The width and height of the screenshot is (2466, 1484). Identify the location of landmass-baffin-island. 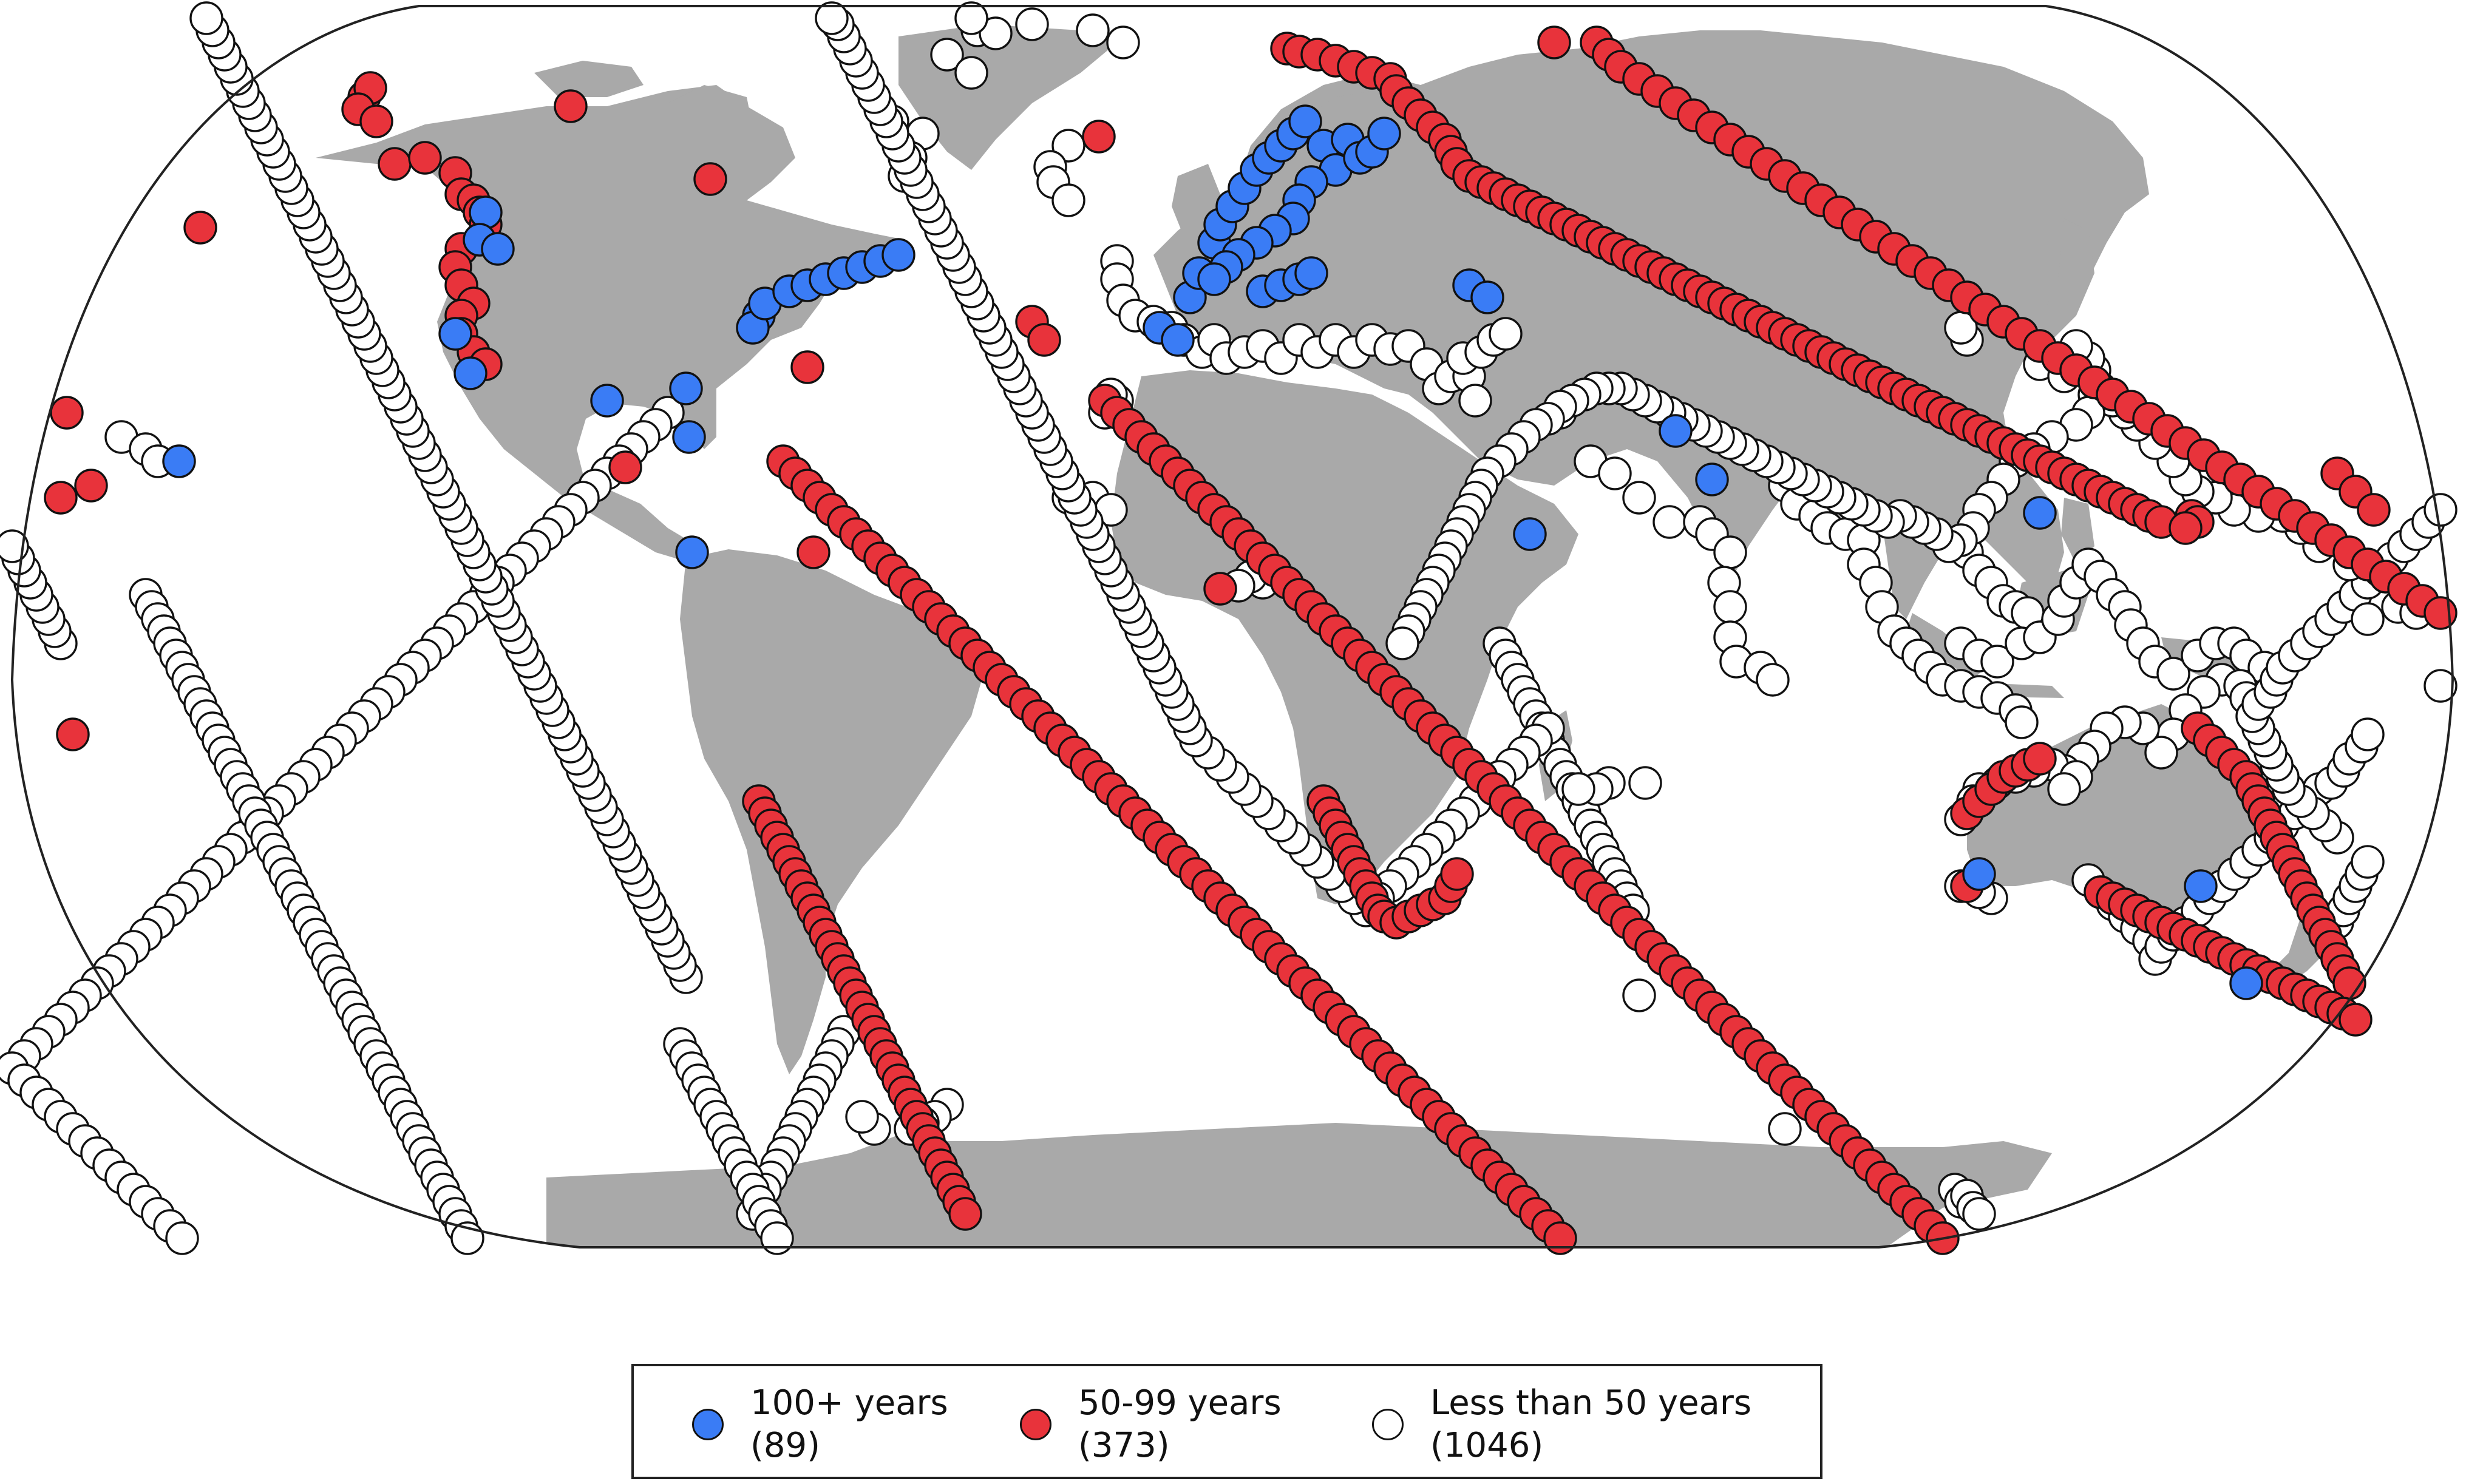
(711, 115).